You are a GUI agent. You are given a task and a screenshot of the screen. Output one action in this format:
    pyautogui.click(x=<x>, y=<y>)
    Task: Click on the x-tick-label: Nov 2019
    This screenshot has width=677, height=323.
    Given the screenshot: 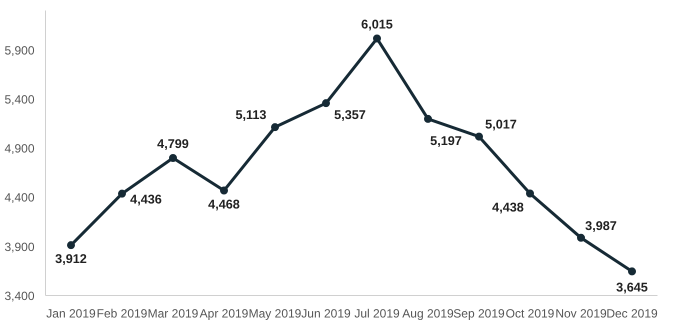 What is the action you would take?
    pyautogui.click(x=581, y=313)
    